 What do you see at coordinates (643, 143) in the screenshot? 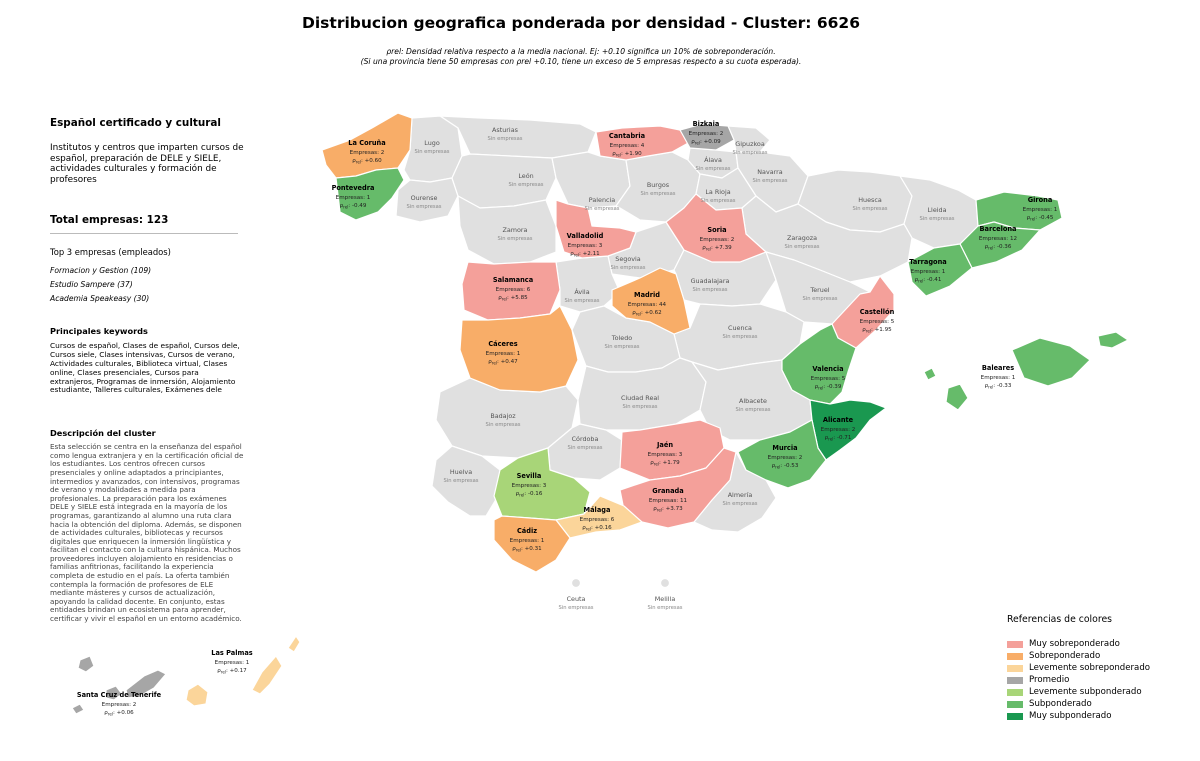
I see `province-cantabria` at bounding box center [643, 143].